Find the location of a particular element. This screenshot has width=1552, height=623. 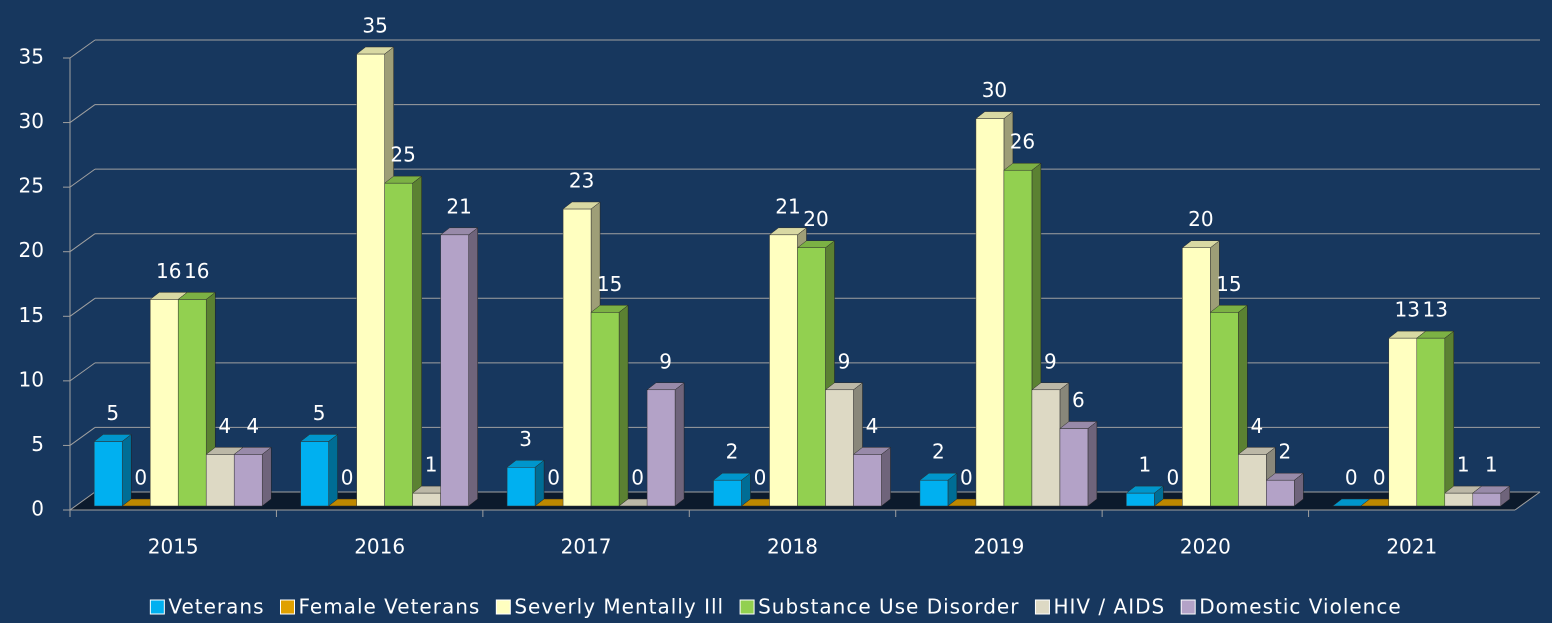

y-tick-label: 15 is located at coordinates (31, 315).